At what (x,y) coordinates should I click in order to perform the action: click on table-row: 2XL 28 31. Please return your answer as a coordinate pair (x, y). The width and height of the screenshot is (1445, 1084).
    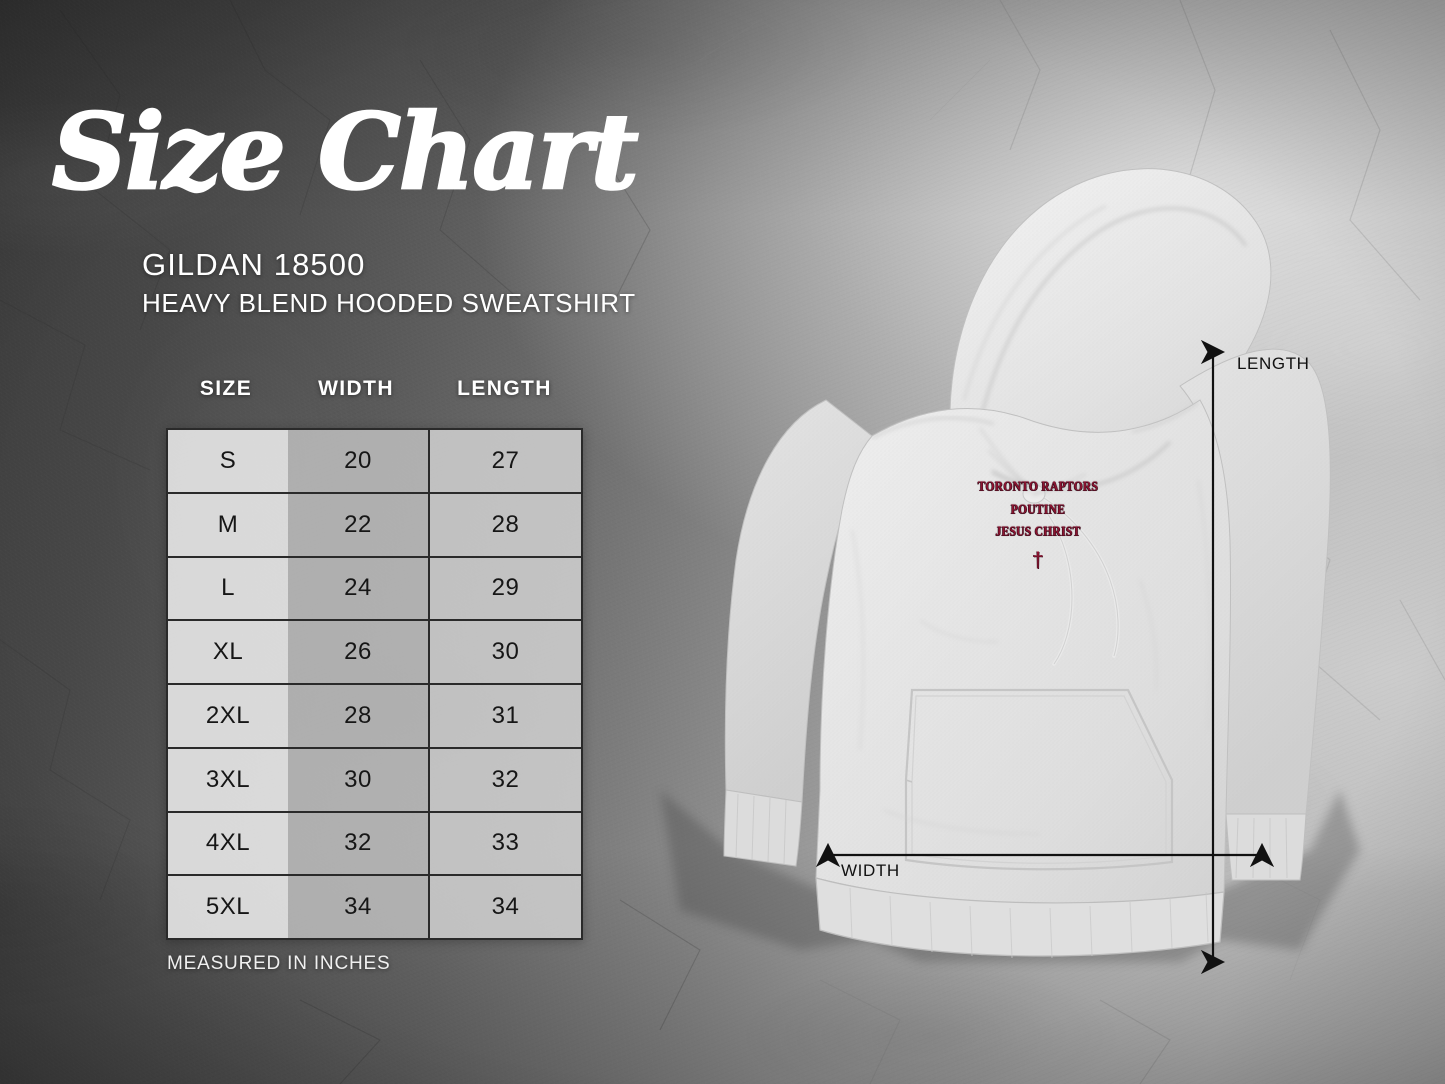
    Looking at the image, I should click on (374, 717).